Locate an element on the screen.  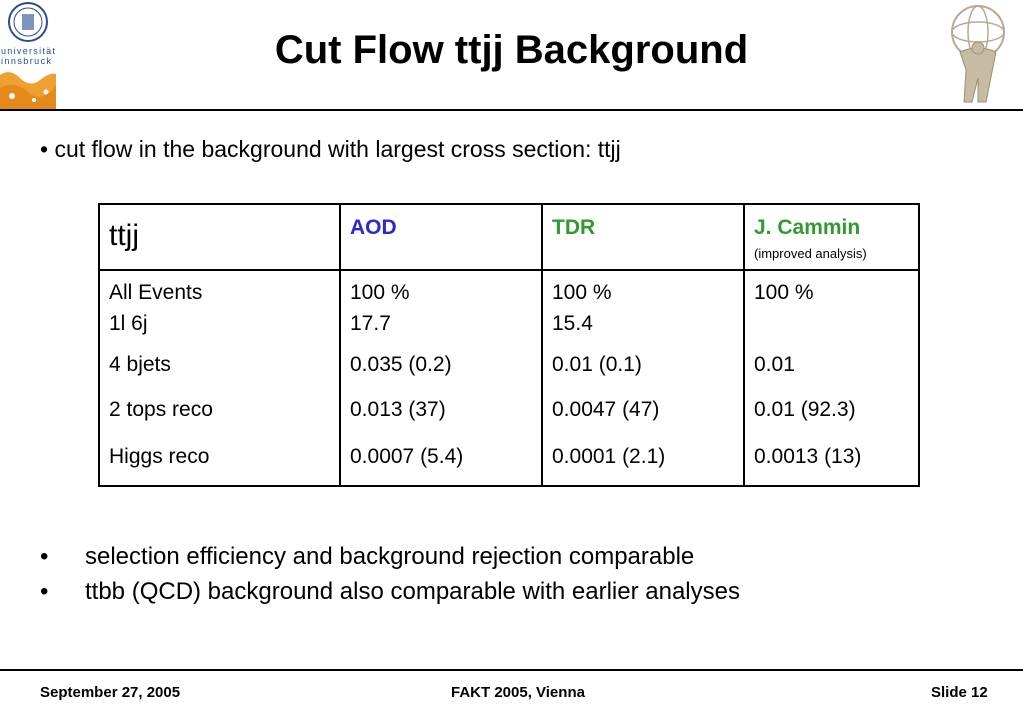
table-cell: All Events is located at coordinates (156, 292).